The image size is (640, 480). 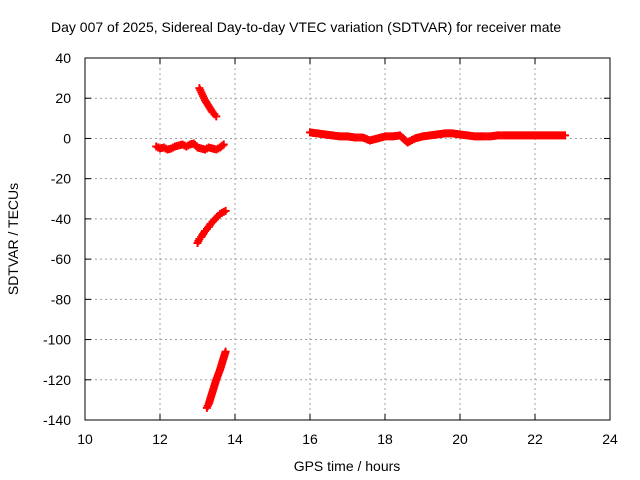 What do you see at coordinates (61, 179) in the screenshot?
I see `y-tick-label: -20` at bounding box center [61, 179].